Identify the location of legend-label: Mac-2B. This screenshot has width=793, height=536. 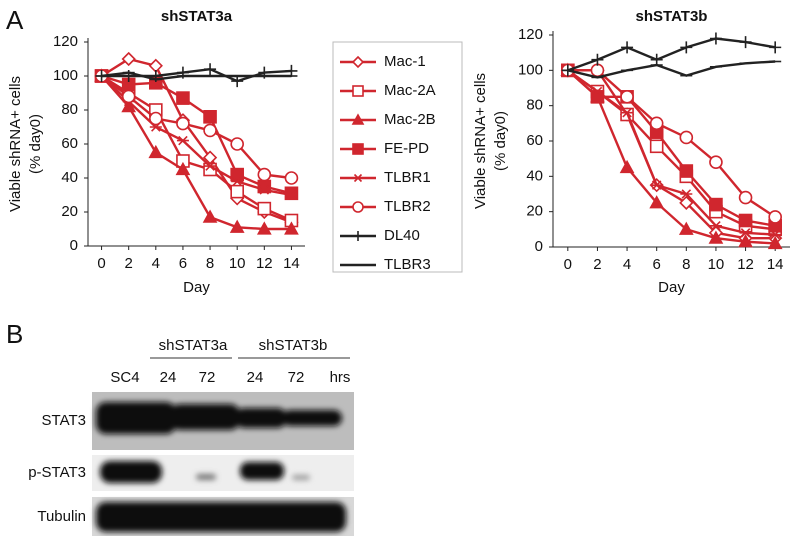
(410, 119).